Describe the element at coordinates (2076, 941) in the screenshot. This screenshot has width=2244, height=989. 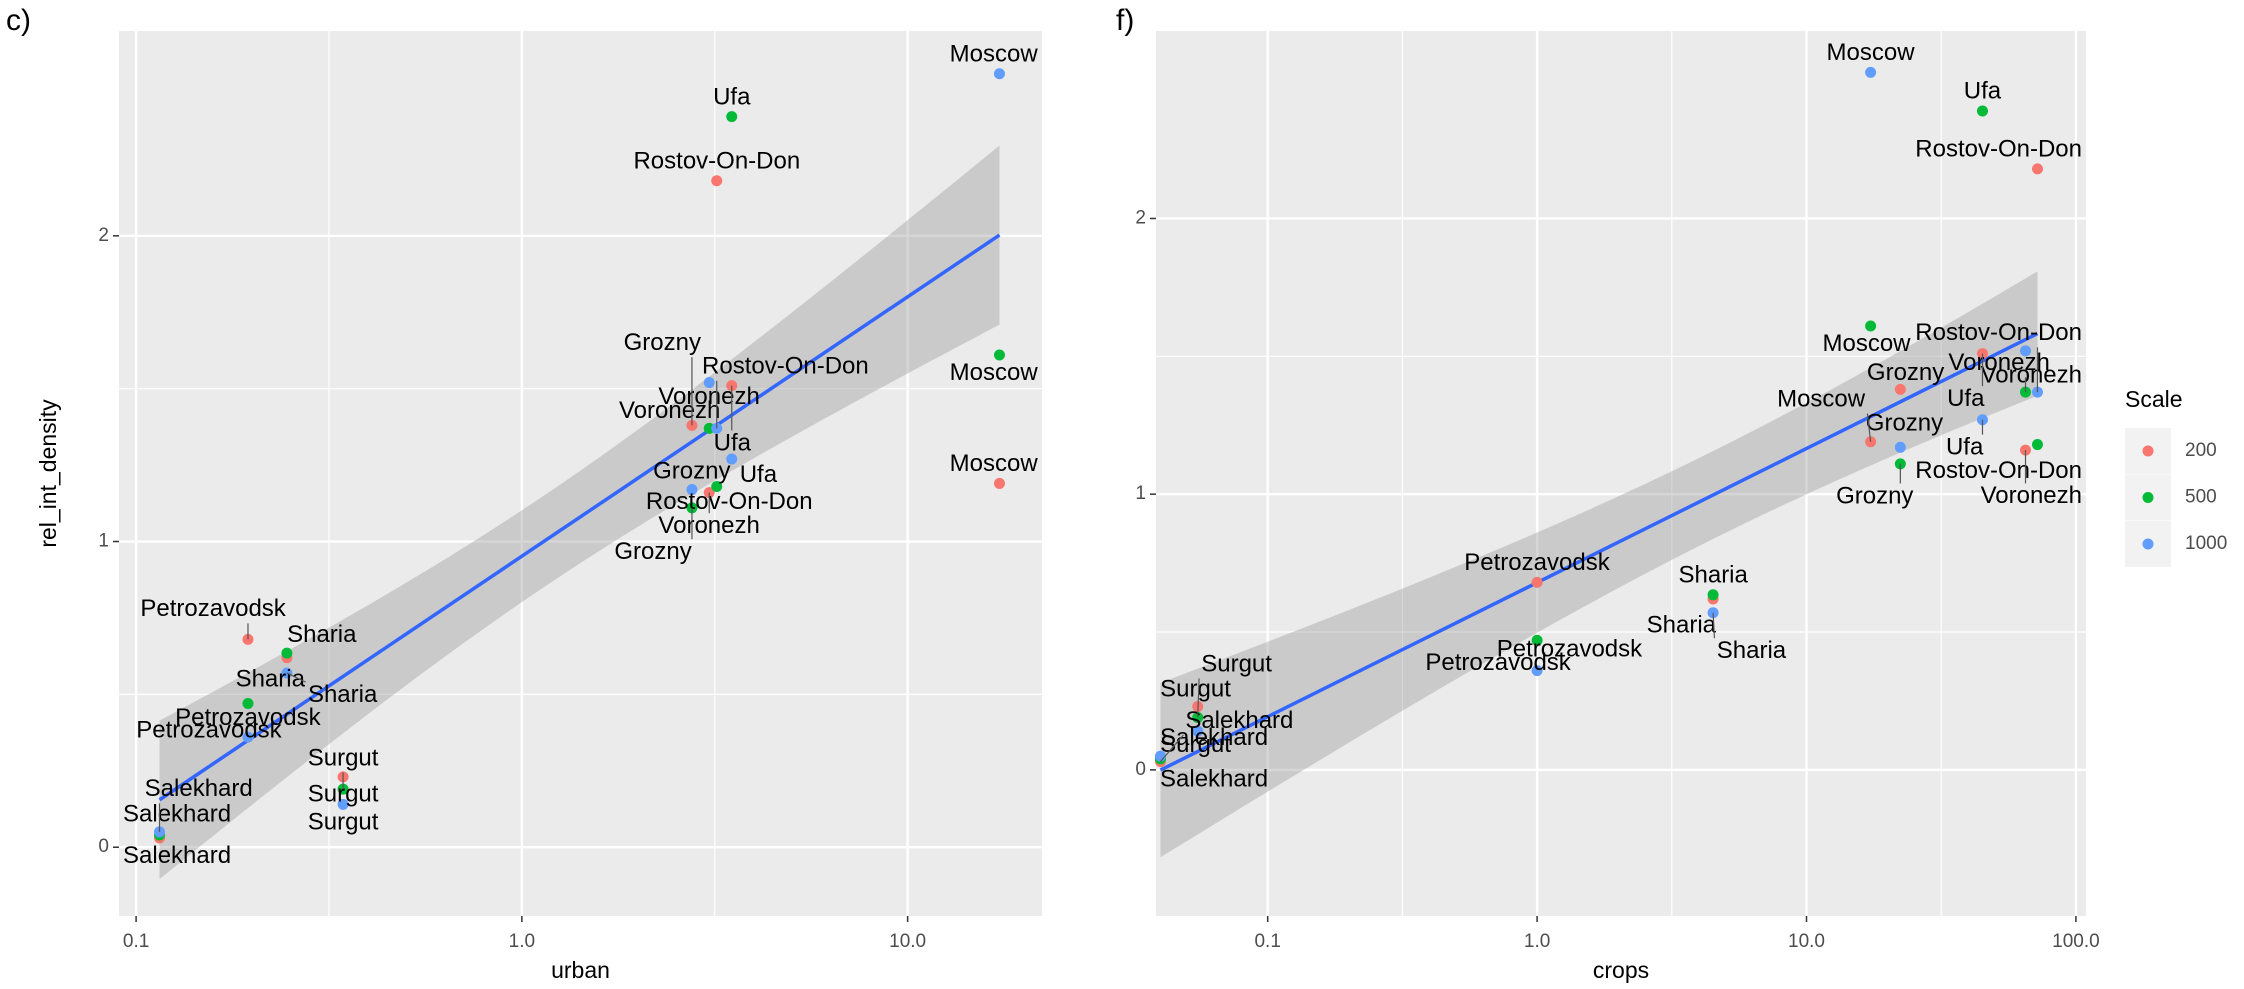
I see `x-tick-label: 100.0` at that location.